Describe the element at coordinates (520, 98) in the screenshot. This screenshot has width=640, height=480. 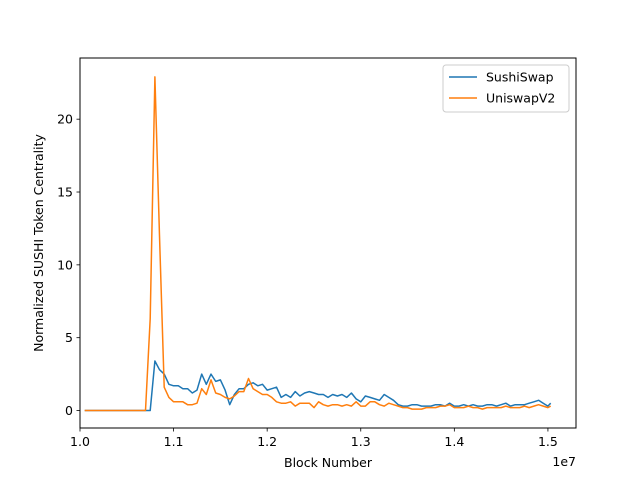
I see `legend-label-uniswapv2: UniswapV2` at that location.